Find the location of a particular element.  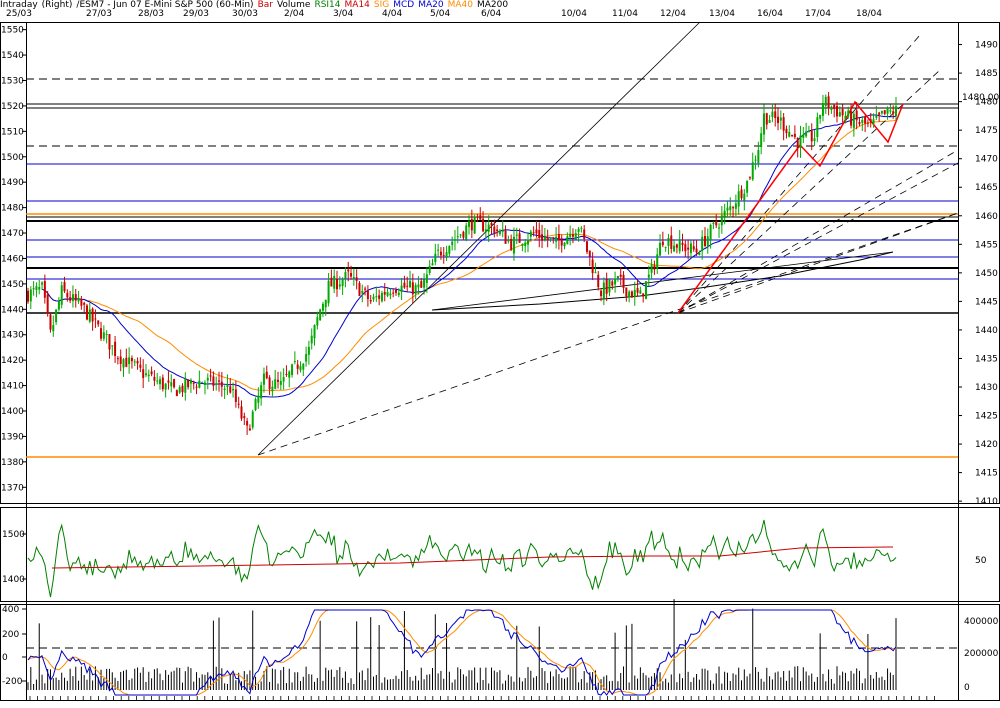

volume-right-tick: 400000 is located at coordinates (981, 622).